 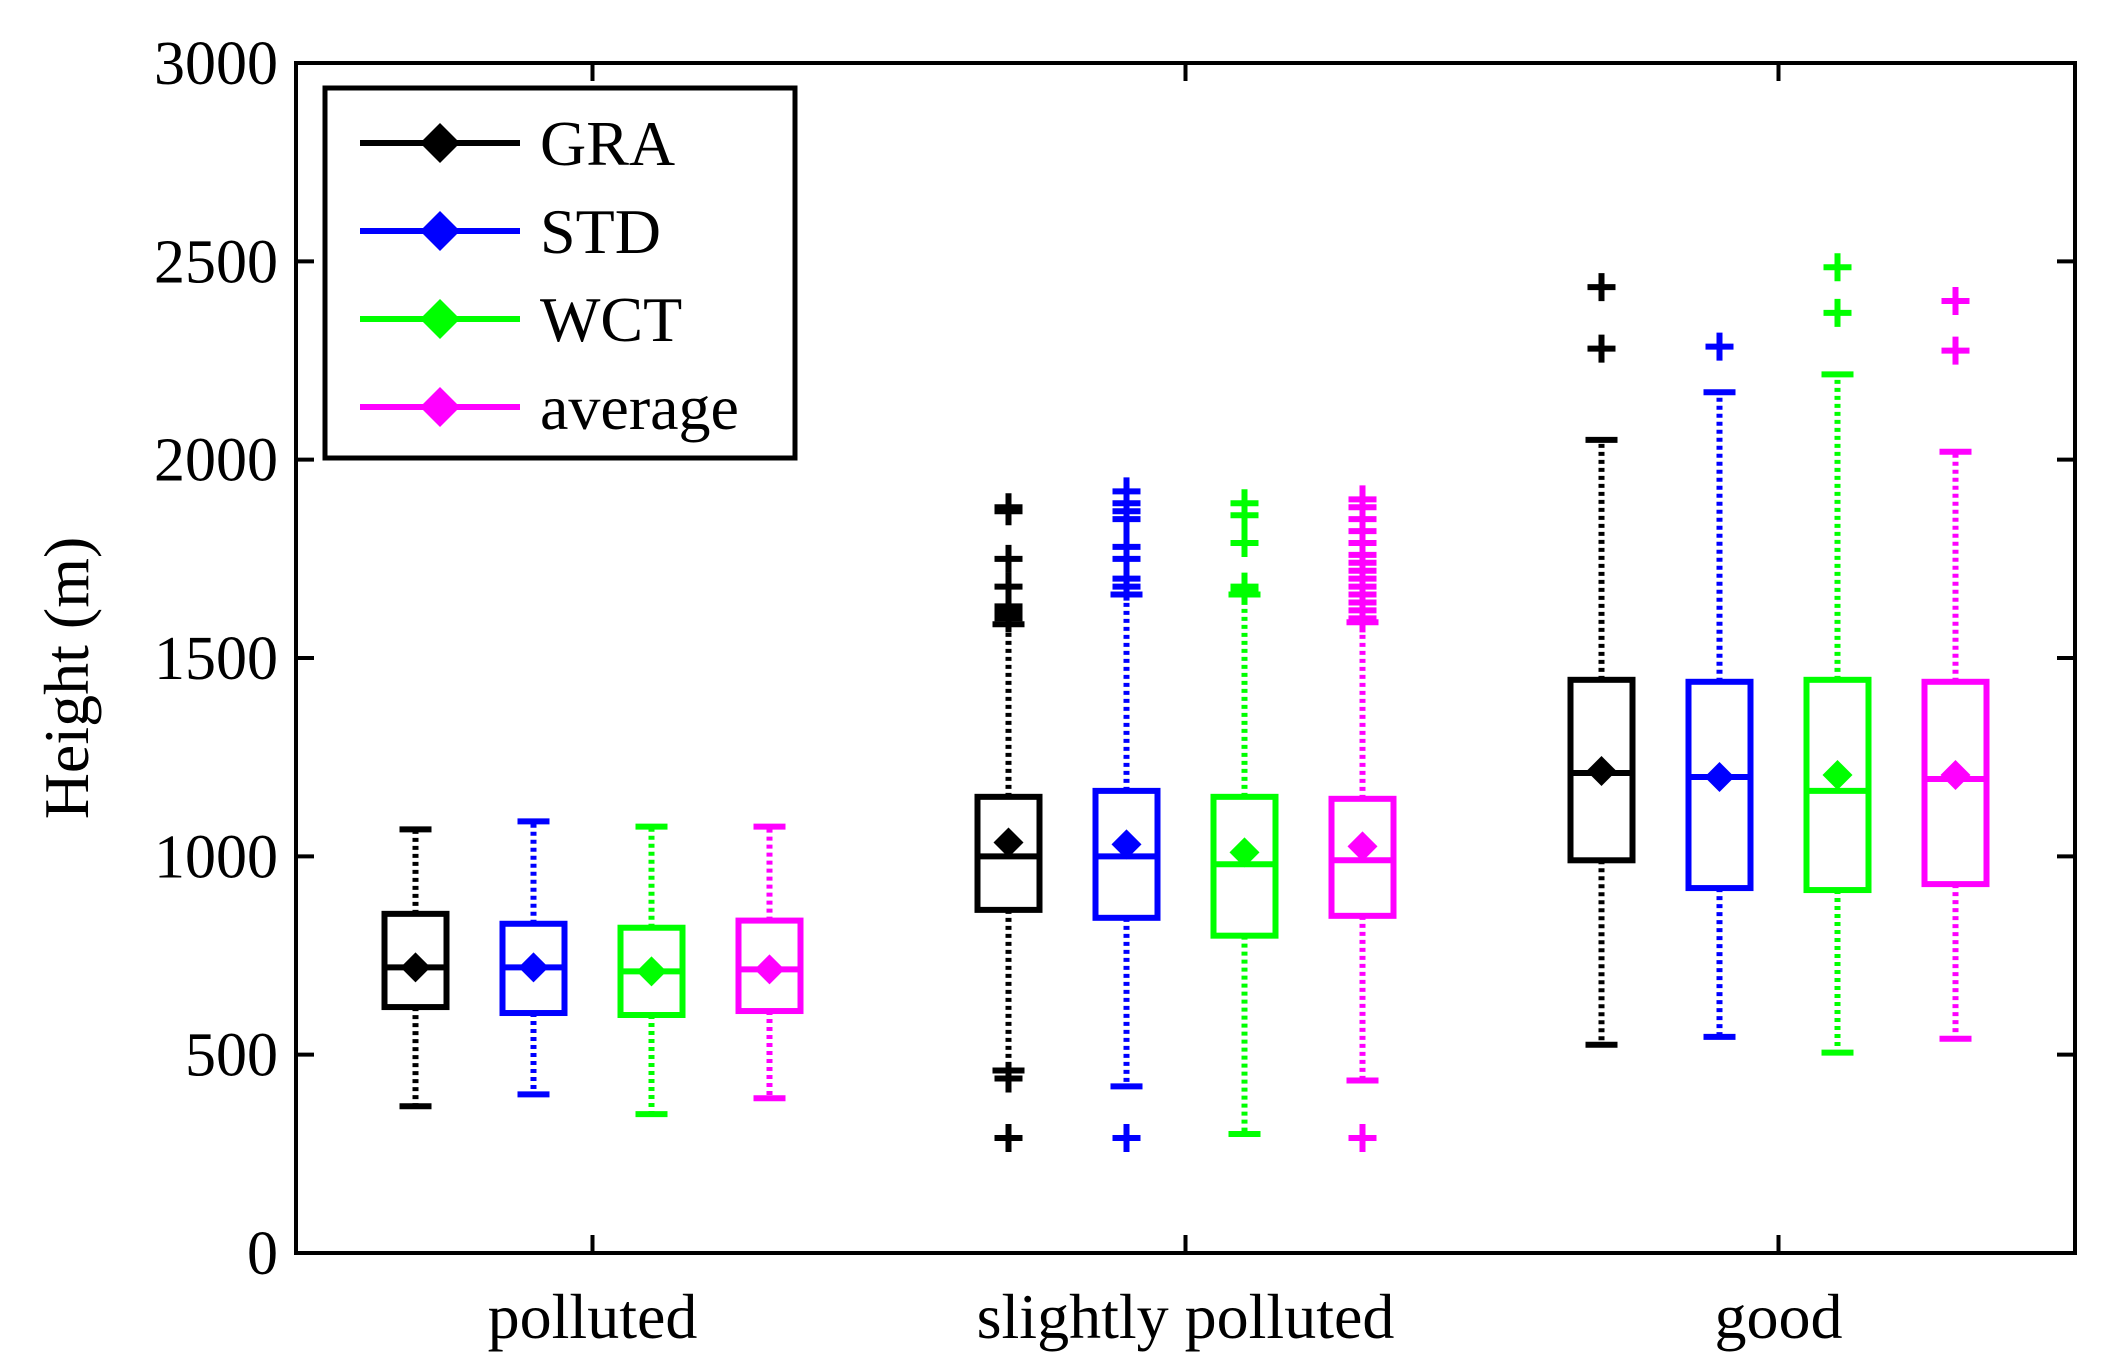 I want to click on box-GRA-polluted, so click(x=415, y=968).